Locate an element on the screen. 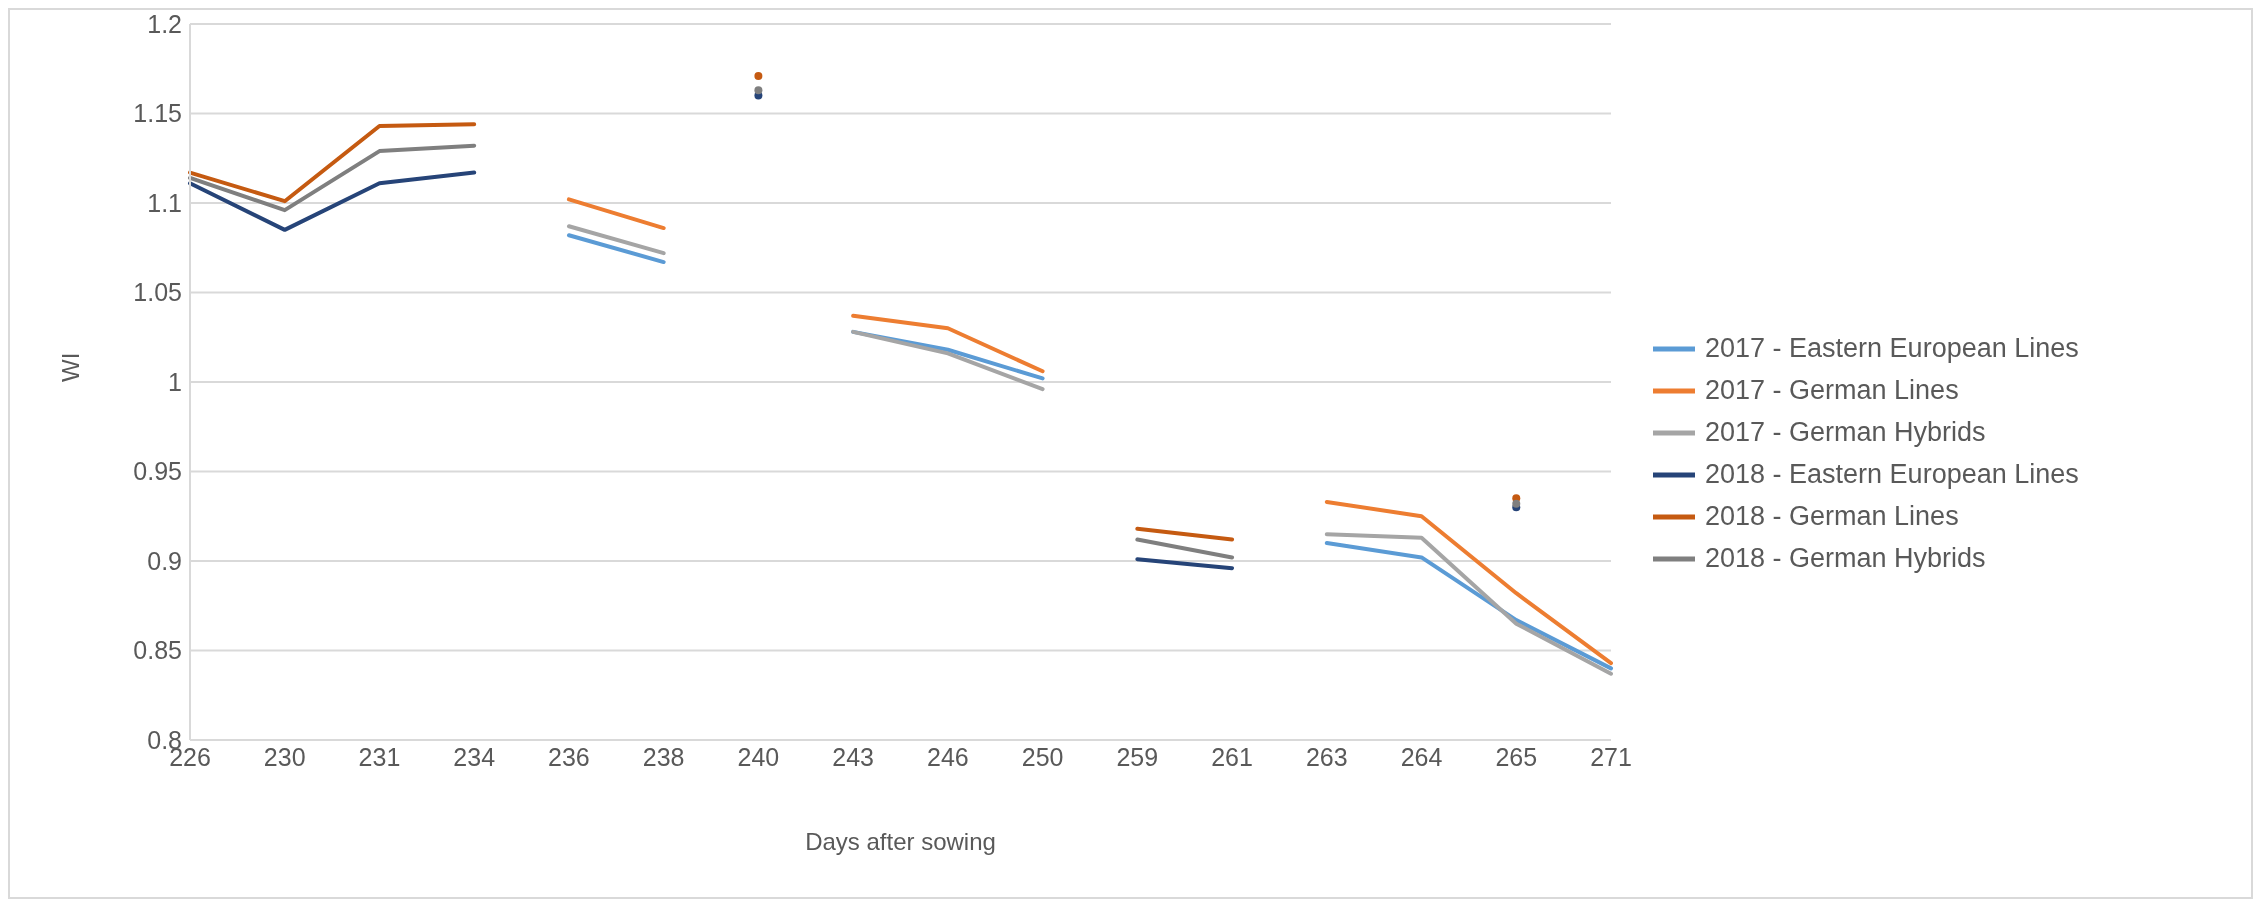  x-tick-label: 230 is located at coordinates (284, 756).